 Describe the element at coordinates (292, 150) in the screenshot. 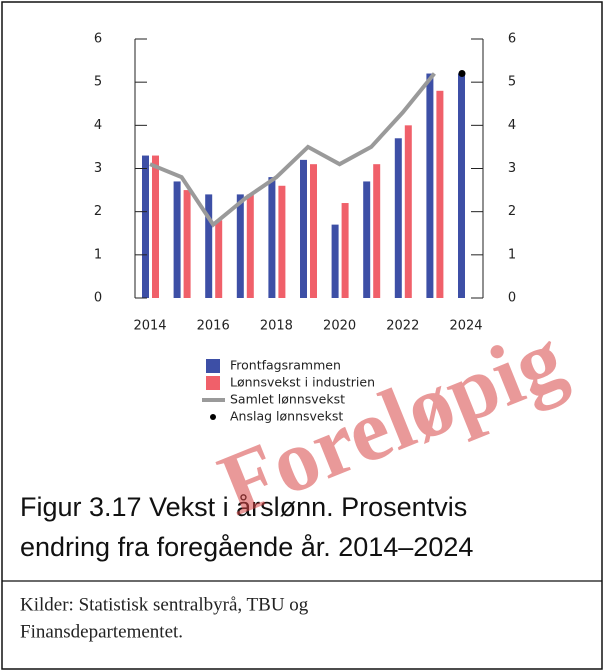

I see `line` at that location.